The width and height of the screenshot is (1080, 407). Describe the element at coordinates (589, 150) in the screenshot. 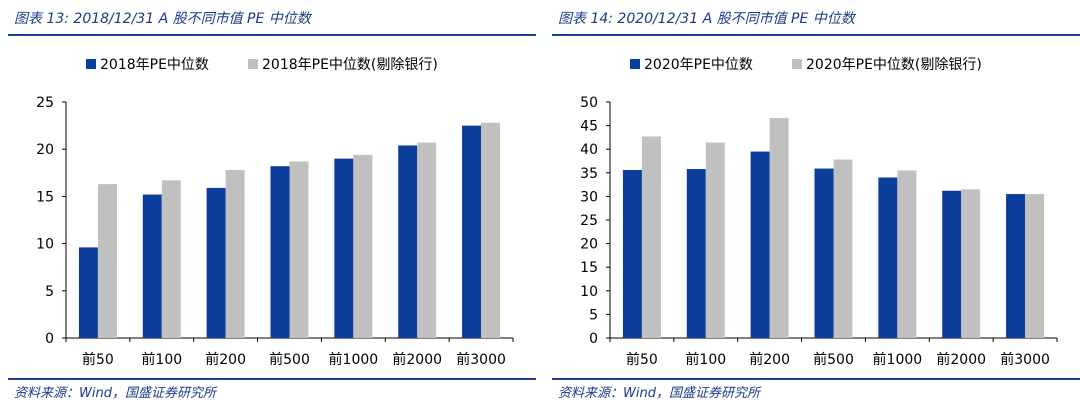

I see `y-tick-label: 40` at that location.